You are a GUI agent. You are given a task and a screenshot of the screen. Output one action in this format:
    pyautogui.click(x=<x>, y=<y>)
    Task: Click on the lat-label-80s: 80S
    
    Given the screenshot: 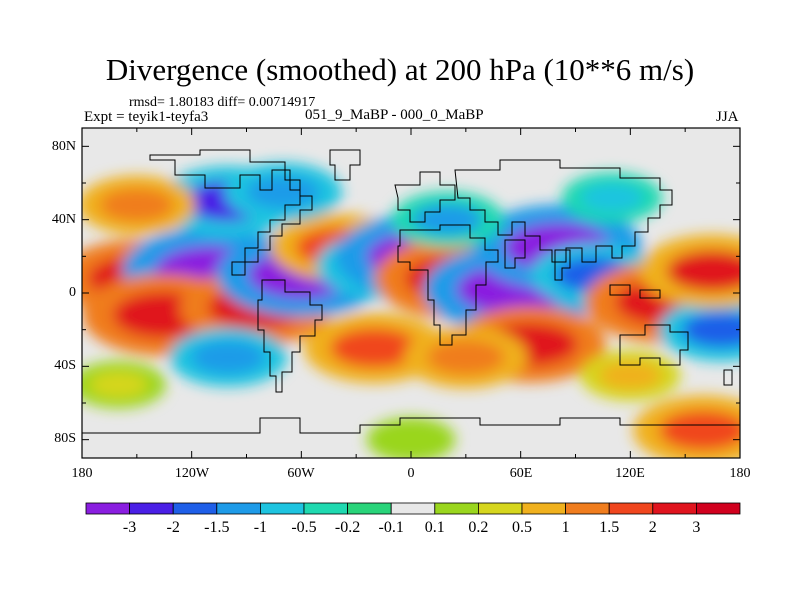 What is the action you would take?
    pyautogui.click(x=65, y=438)
    